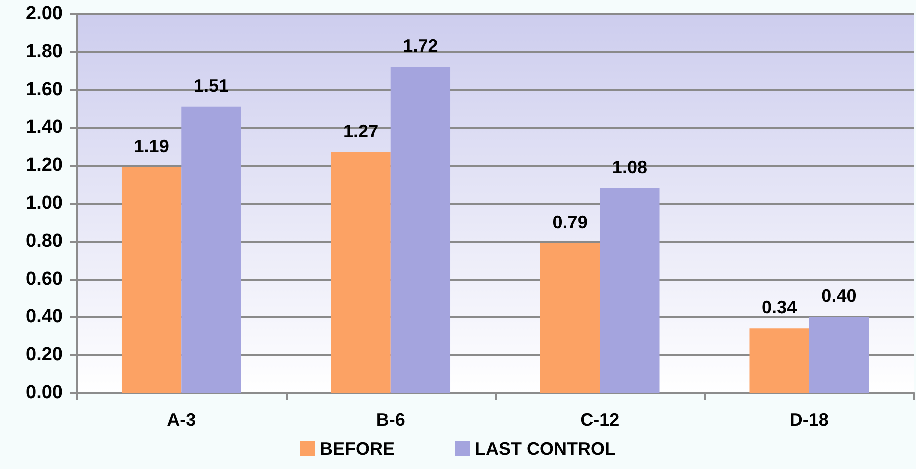 Image resolution: width=916 pixels, height=469 pixels. Describe the element at coordinates (839, 296) in the screenshot. I see `data-label: 0.40` at that location.